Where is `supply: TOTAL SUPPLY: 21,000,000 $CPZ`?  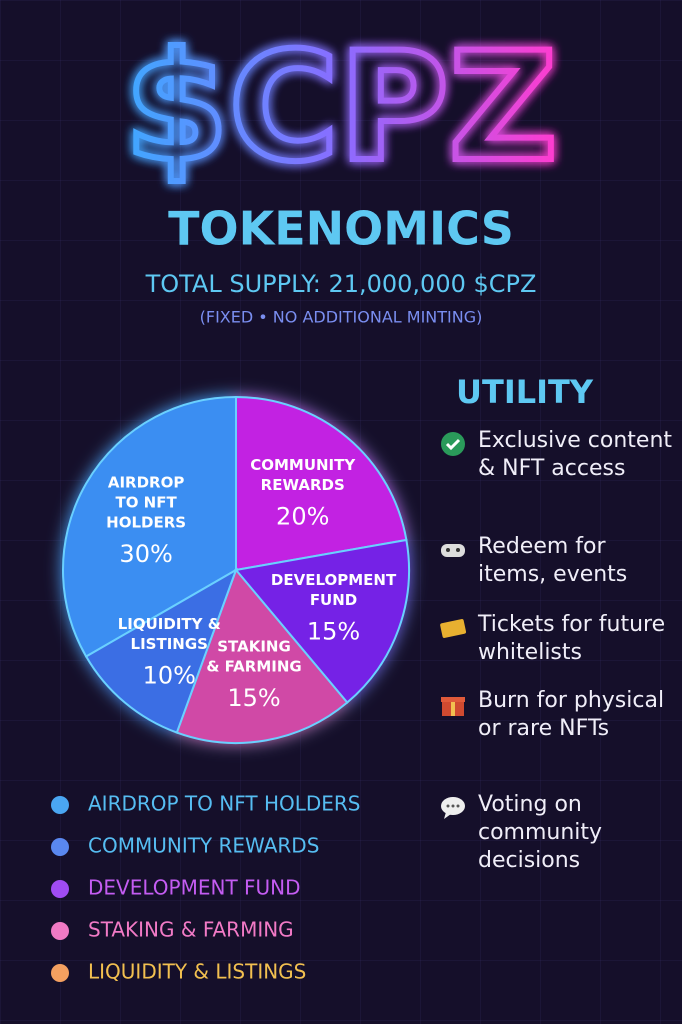
supply: TOTAL SUPPLY: 21,000,000 $CPZ is located at coordinates (341, 284).